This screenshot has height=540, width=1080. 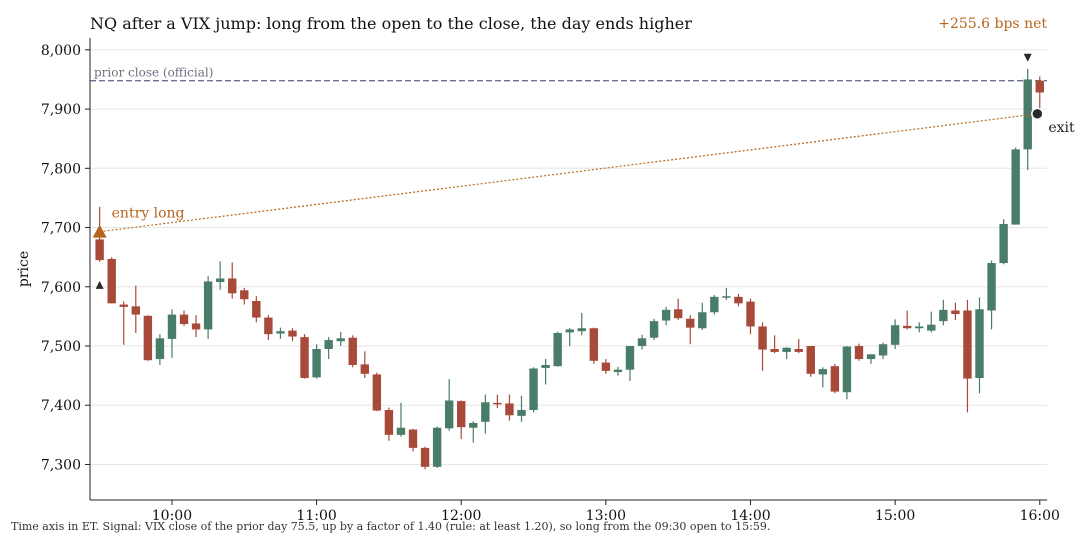 I want to click on exit-marker-circle, so click(x=1037, y=114).